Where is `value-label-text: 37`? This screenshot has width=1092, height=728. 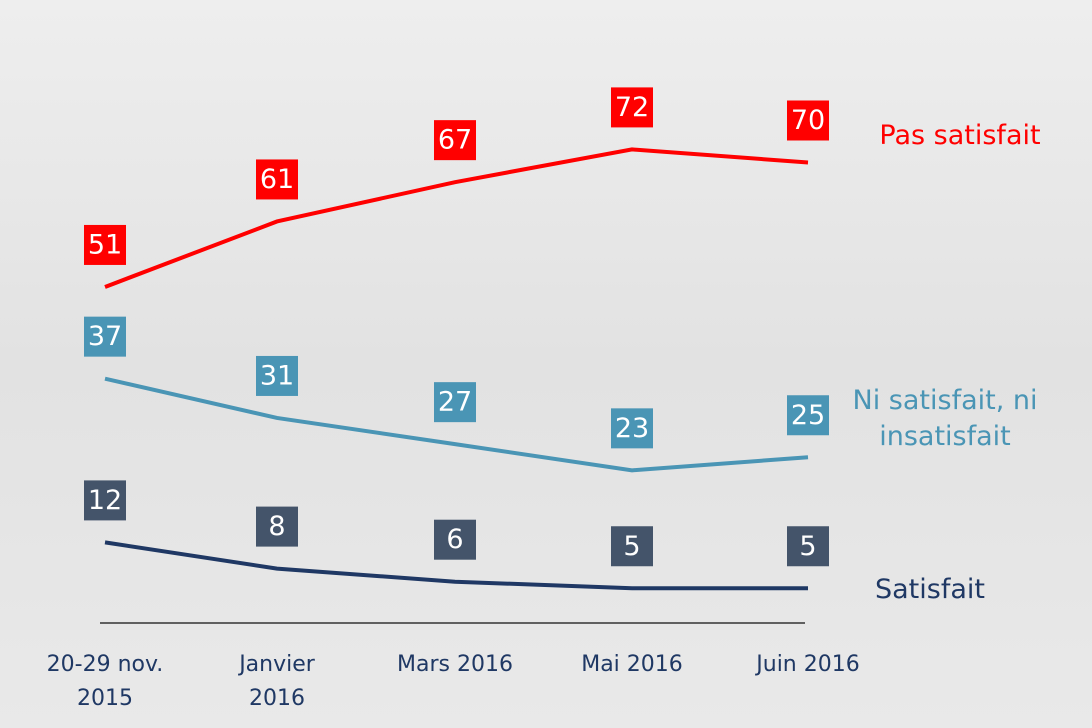
value-label-text: 37 is located at coordinates (105, 336).